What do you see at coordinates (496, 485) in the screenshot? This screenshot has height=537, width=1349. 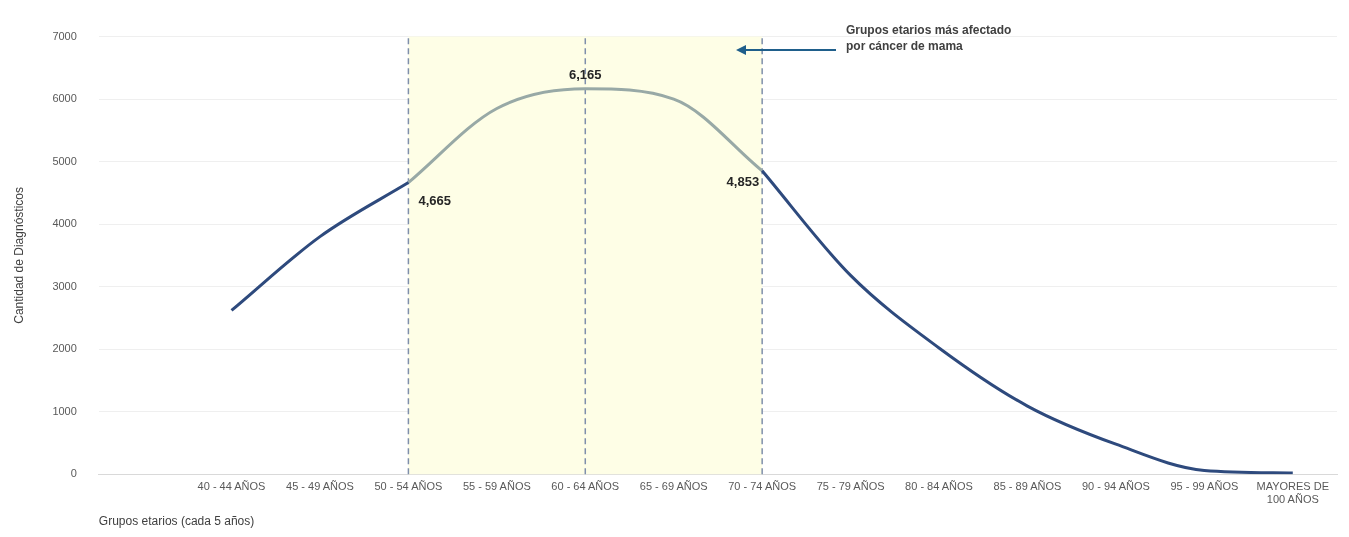 I see `x-tick-label: 55 - 59 AÑOS` at bounding box center [496, 485].